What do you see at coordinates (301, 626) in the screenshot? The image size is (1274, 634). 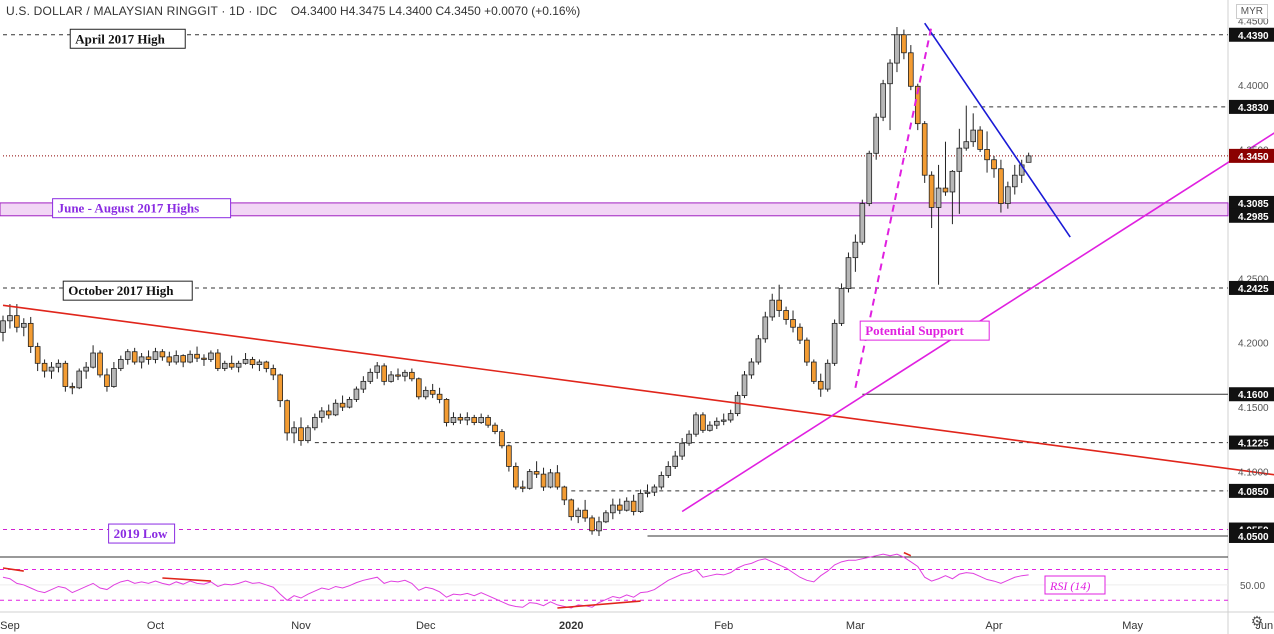 I see `x-tick-label: Nov` at bounding box center [301, 626].